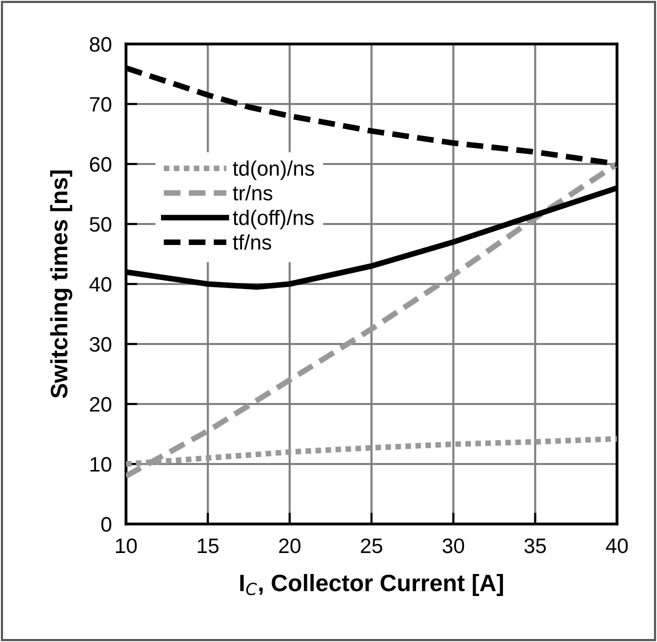 This screenshot has height=642, width=657. I want to click on x-tick-label: 35, so click(535, 546).